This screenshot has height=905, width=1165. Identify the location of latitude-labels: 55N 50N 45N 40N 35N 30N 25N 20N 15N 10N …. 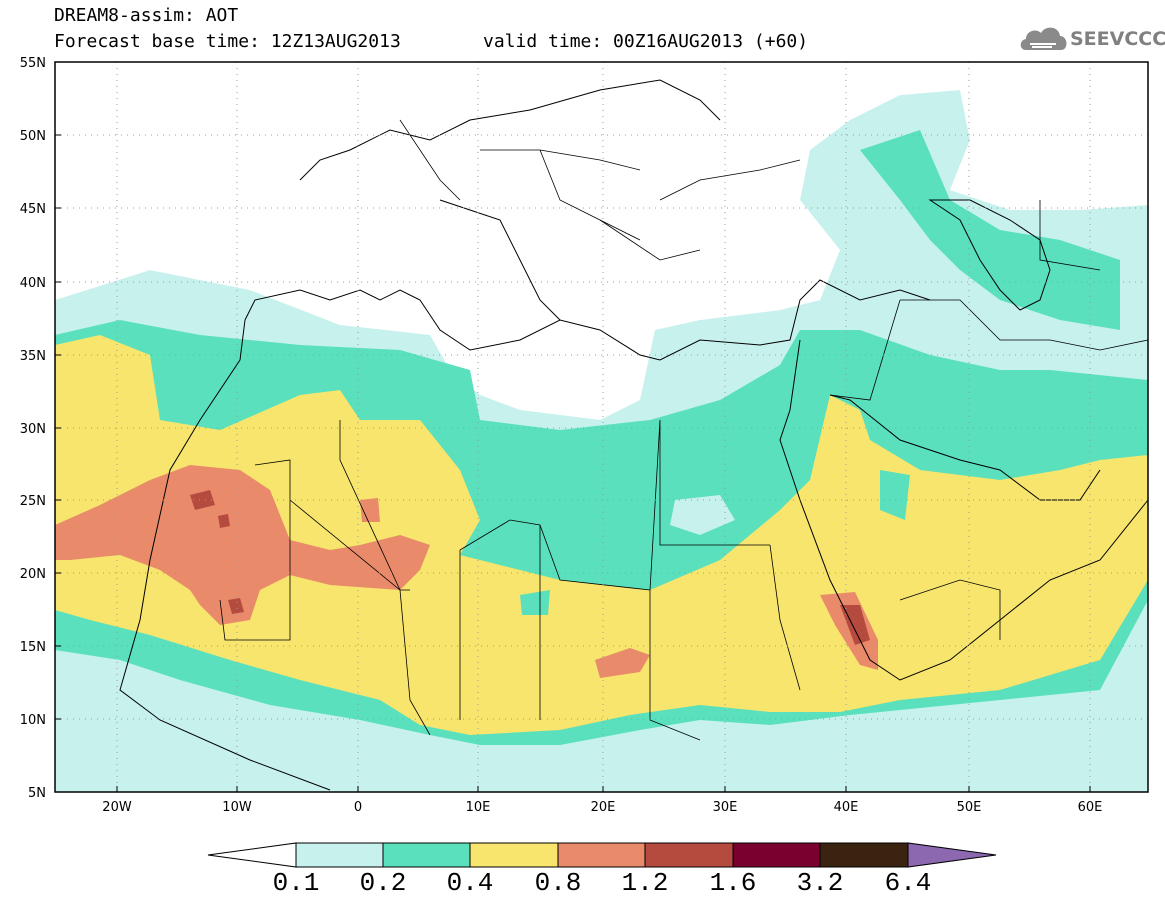
(33, 428).